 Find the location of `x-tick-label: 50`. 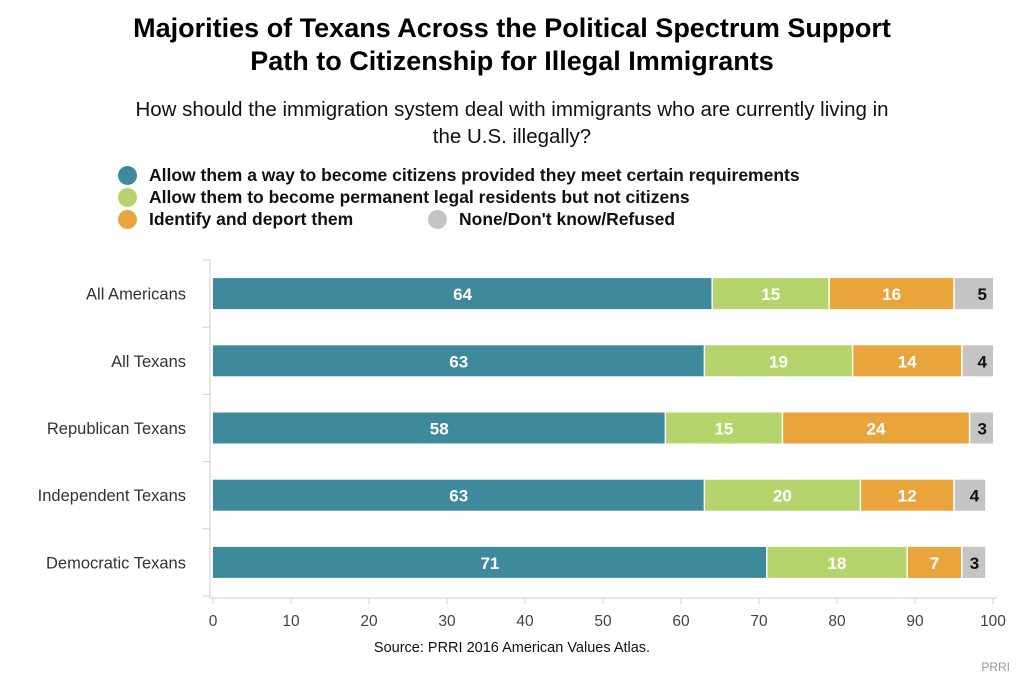

x-tick-label: 50 is located at coordinates (603, 621).